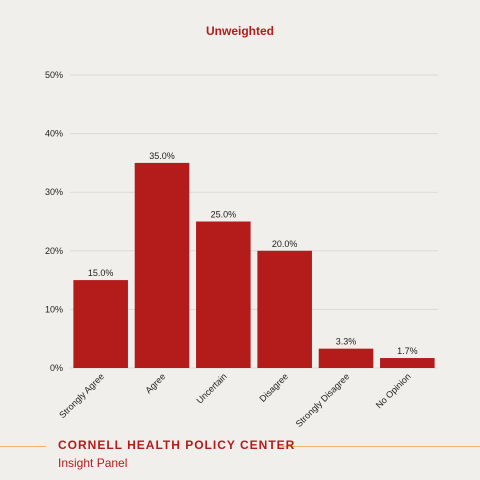 The height and width of the screenshot is (480, 480). I want to click on y-tick-label: 30%, so click(54, 192).